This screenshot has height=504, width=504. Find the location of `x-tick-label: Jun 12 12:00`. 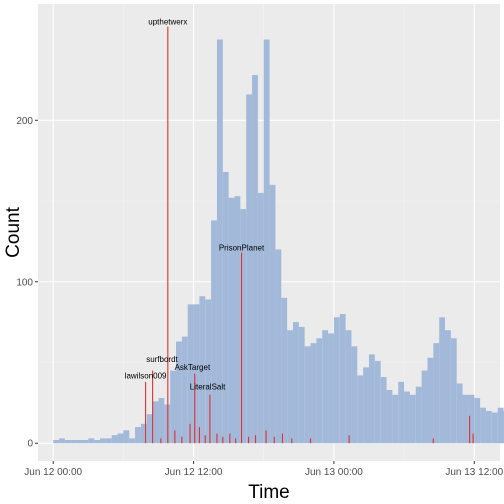

x-tick-label: Jun 12 12:00 is located at coordinates (194, 472).